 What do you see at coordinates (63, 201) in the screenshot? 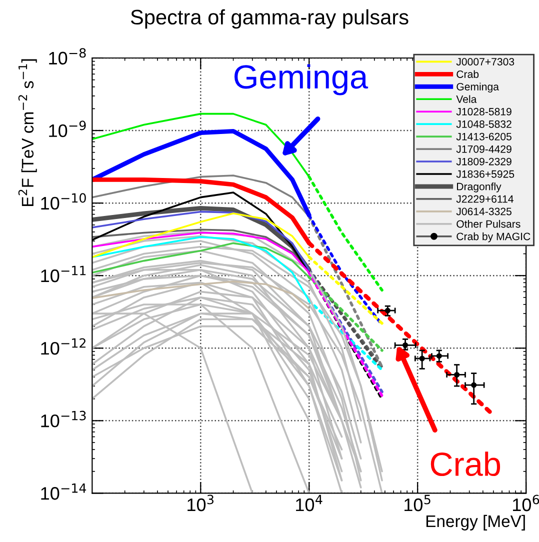
I see `y-tick-label: 10$^{−10}$` at bounding box center [63, 201].